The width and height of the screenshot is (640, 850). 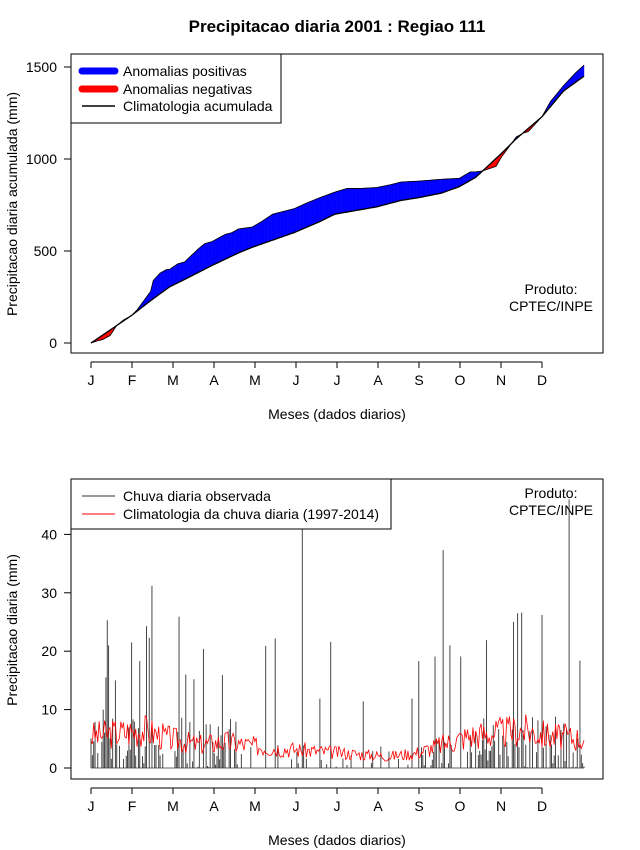 I want to click on y-tick-label: 1000, so click(x=41, y=159).